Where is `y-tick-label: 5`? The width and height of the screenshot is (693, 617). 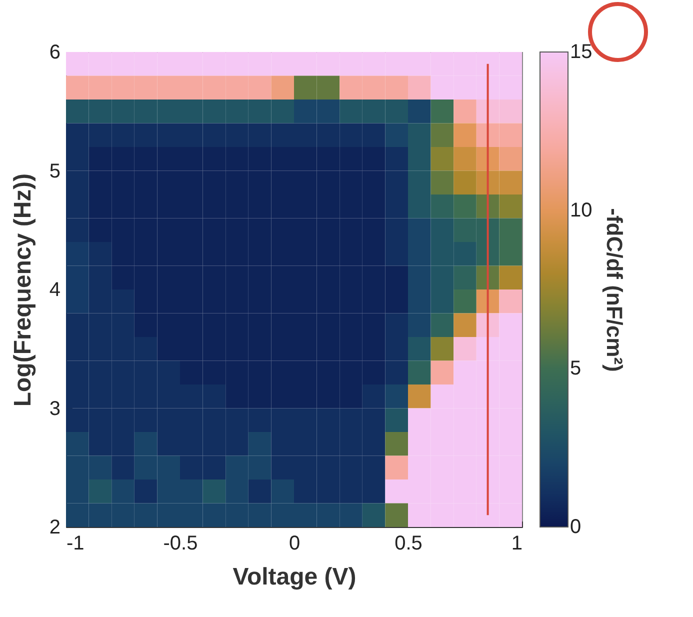
y-tick-label: 5 is located at coordinates (54, 171).